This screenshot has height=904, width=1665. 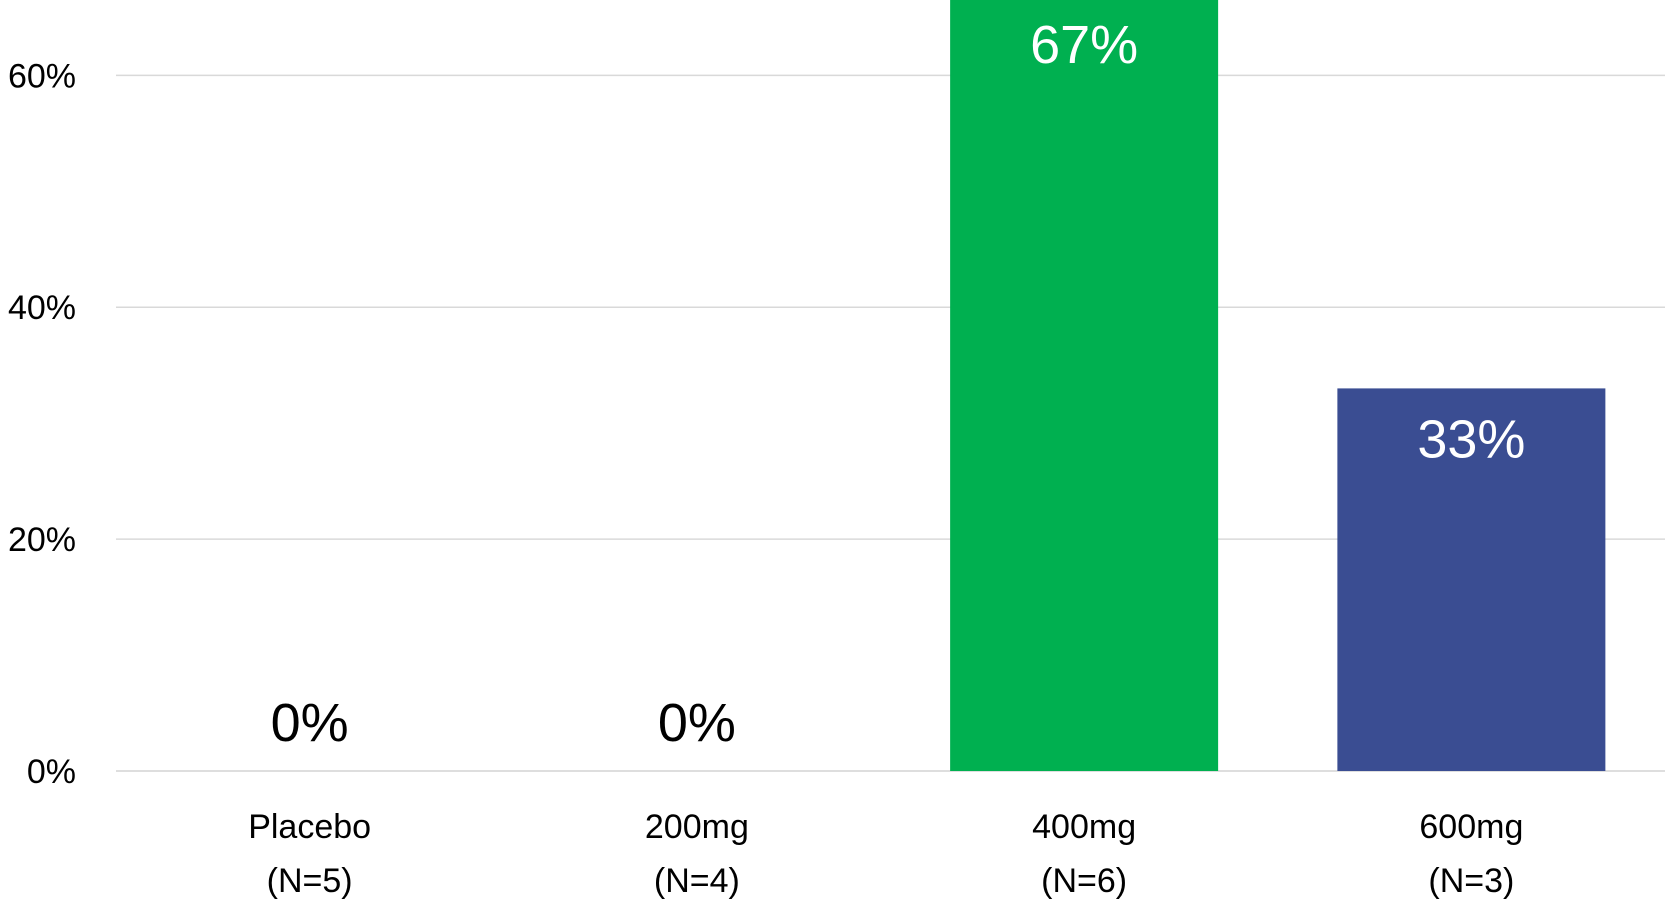 What do you see at coordinates (697, 827) in the screenshot?
I see `x-tick-label: 200mg` at bounding box center [697, 827].